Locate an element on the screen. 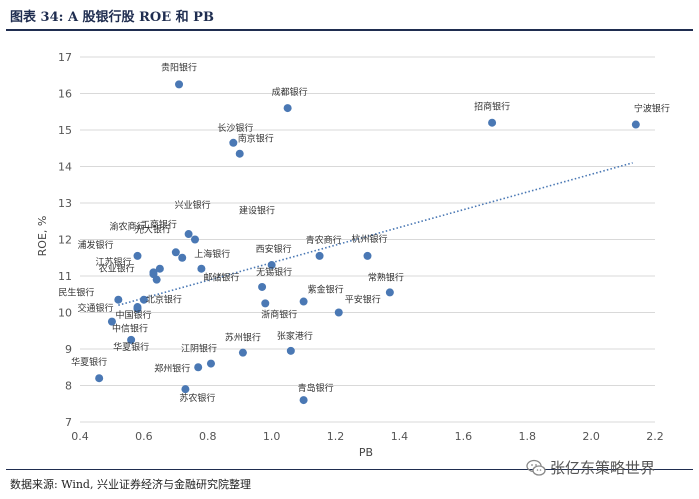 This screenshot has width=699, height=499. point-label: 光大银行 is located at coordinates (153, 230).